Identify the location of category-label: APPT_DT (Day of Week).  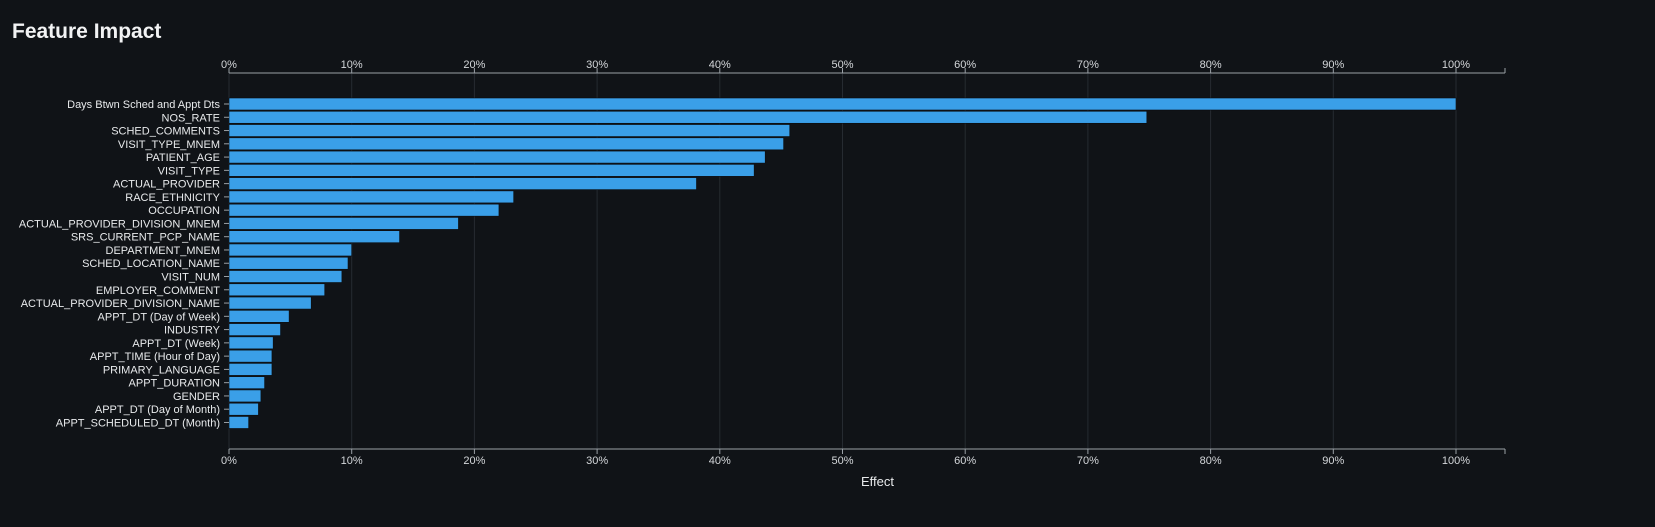
(159, 317).